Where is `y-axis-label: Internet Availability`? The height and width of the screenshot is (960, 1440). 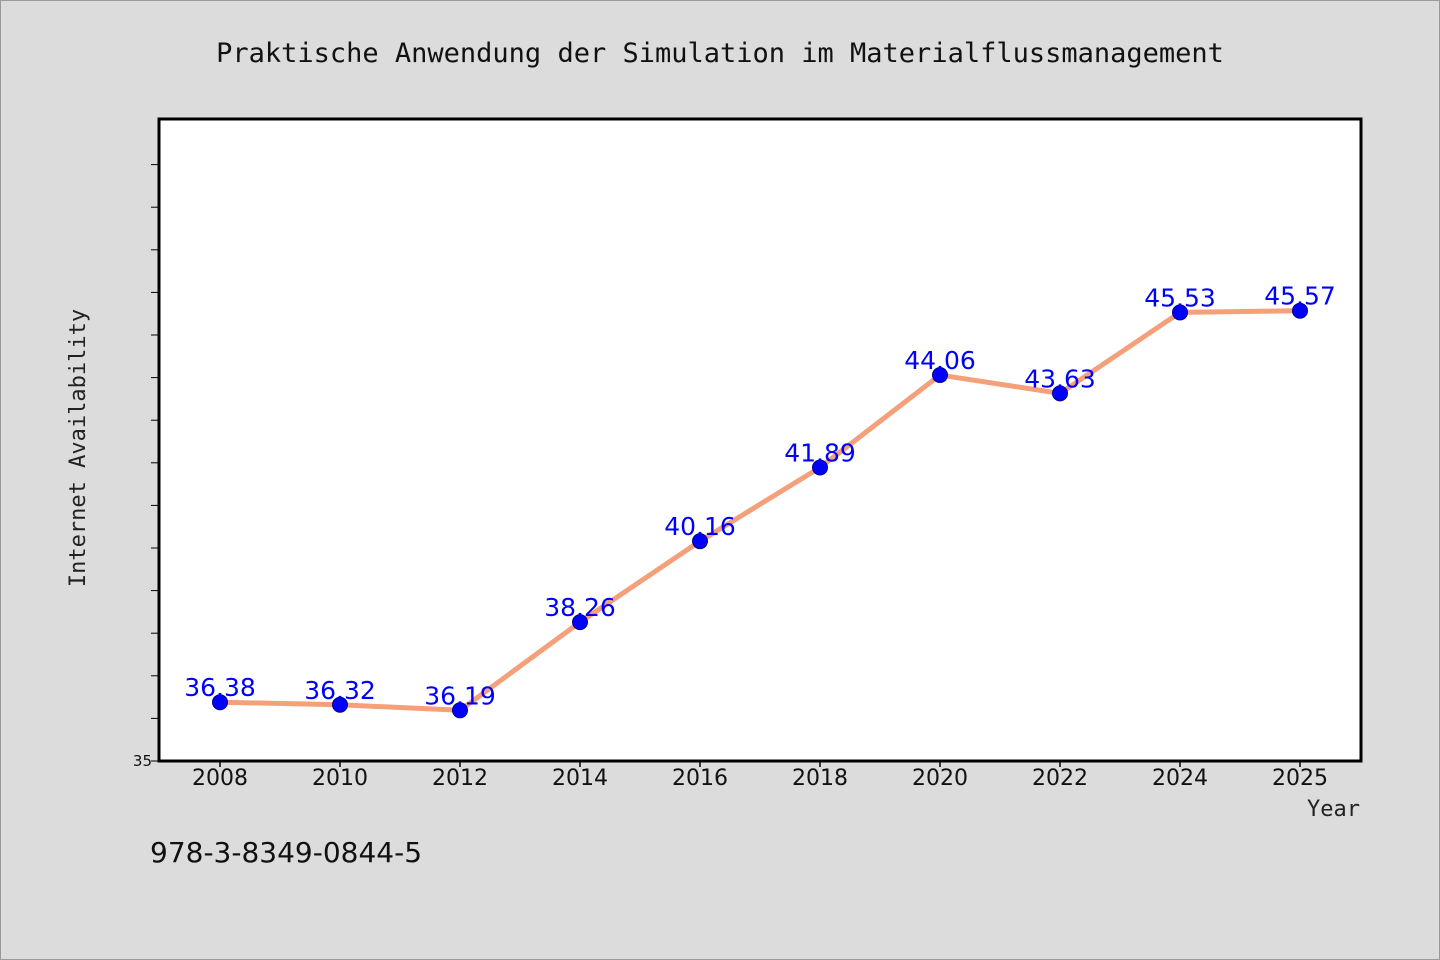 y-axis-label: Internet Availability is located at coordinates (78, 448).